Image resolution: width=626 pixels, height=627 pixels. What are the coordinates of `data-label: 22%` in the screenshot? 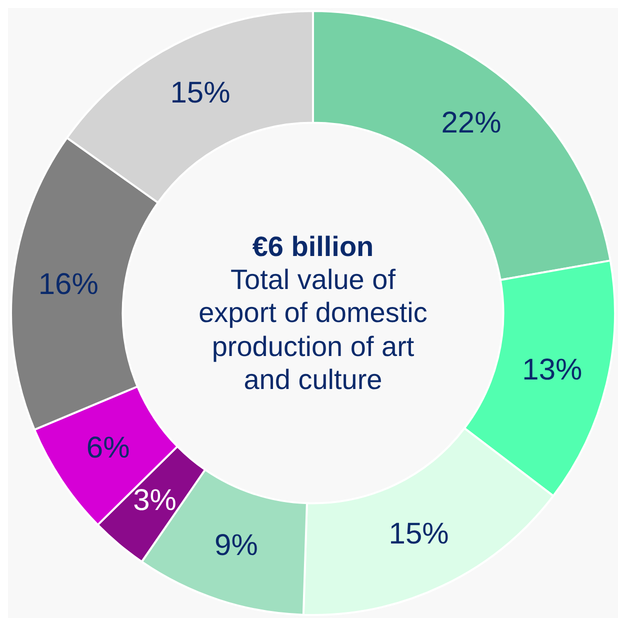 It's located at (471, 123).